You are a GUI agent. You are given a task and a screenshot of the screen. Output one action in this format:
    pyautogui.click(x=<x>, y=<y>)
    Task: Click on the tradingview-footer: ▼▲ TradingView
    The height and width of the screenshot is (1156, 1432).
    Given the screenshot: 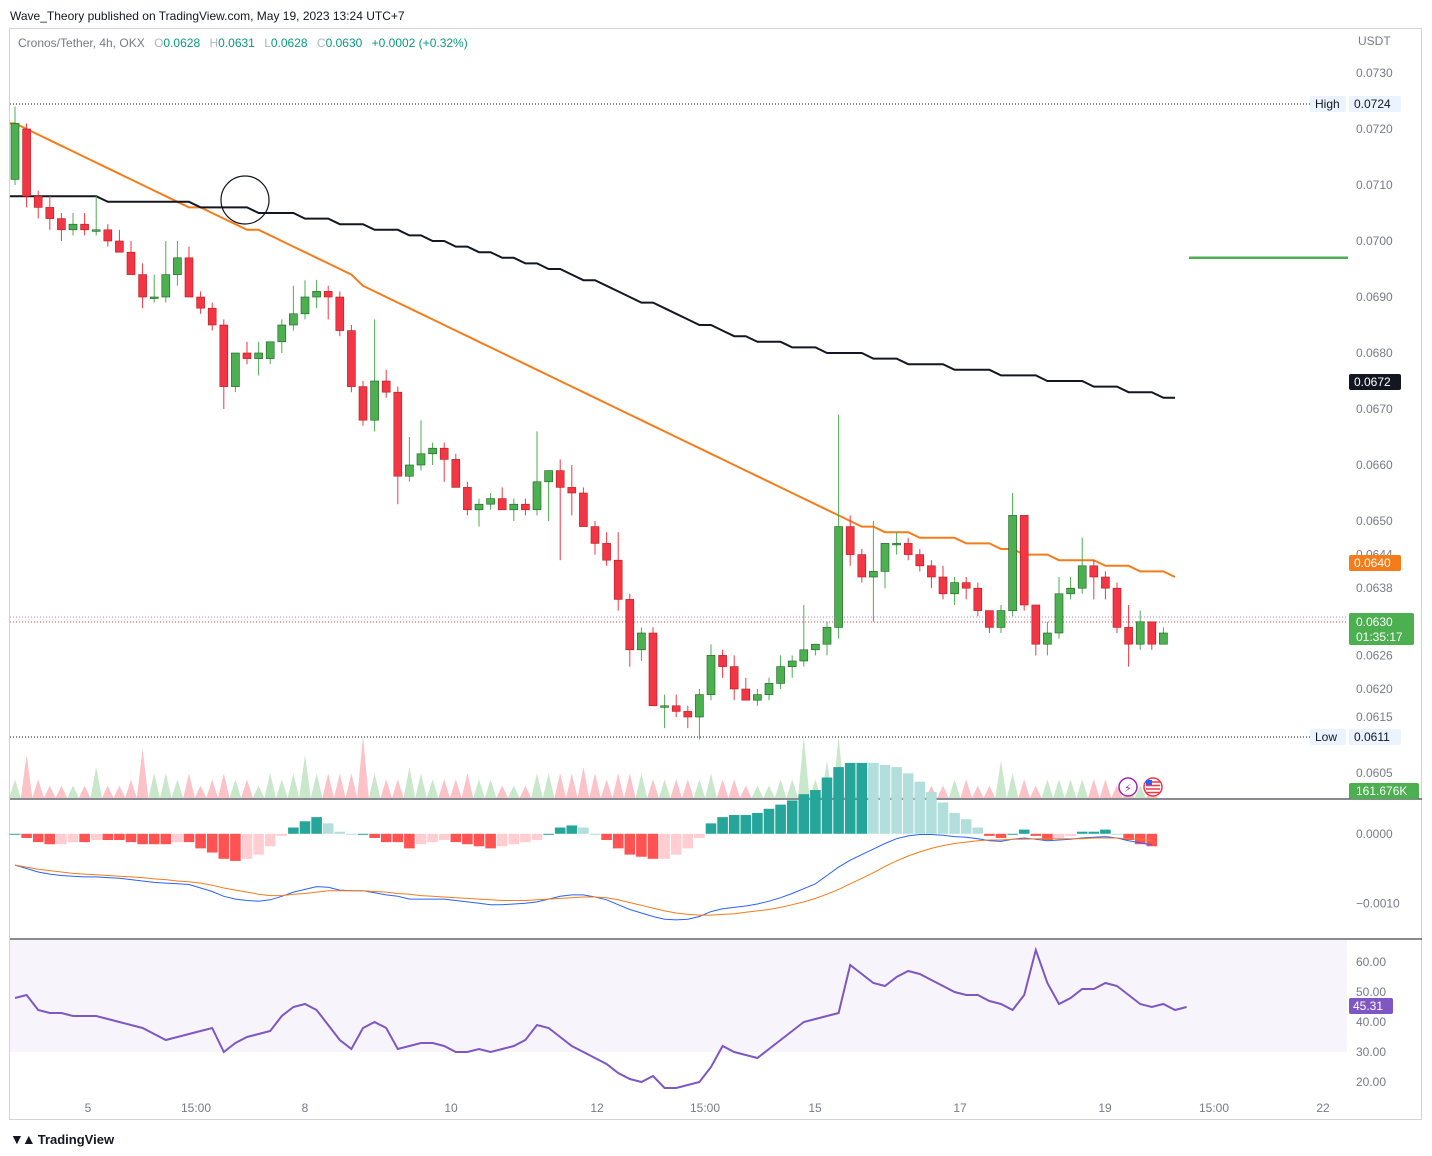 What is the action you would take?
    pyautogui.click(x=62, y=1139)
    